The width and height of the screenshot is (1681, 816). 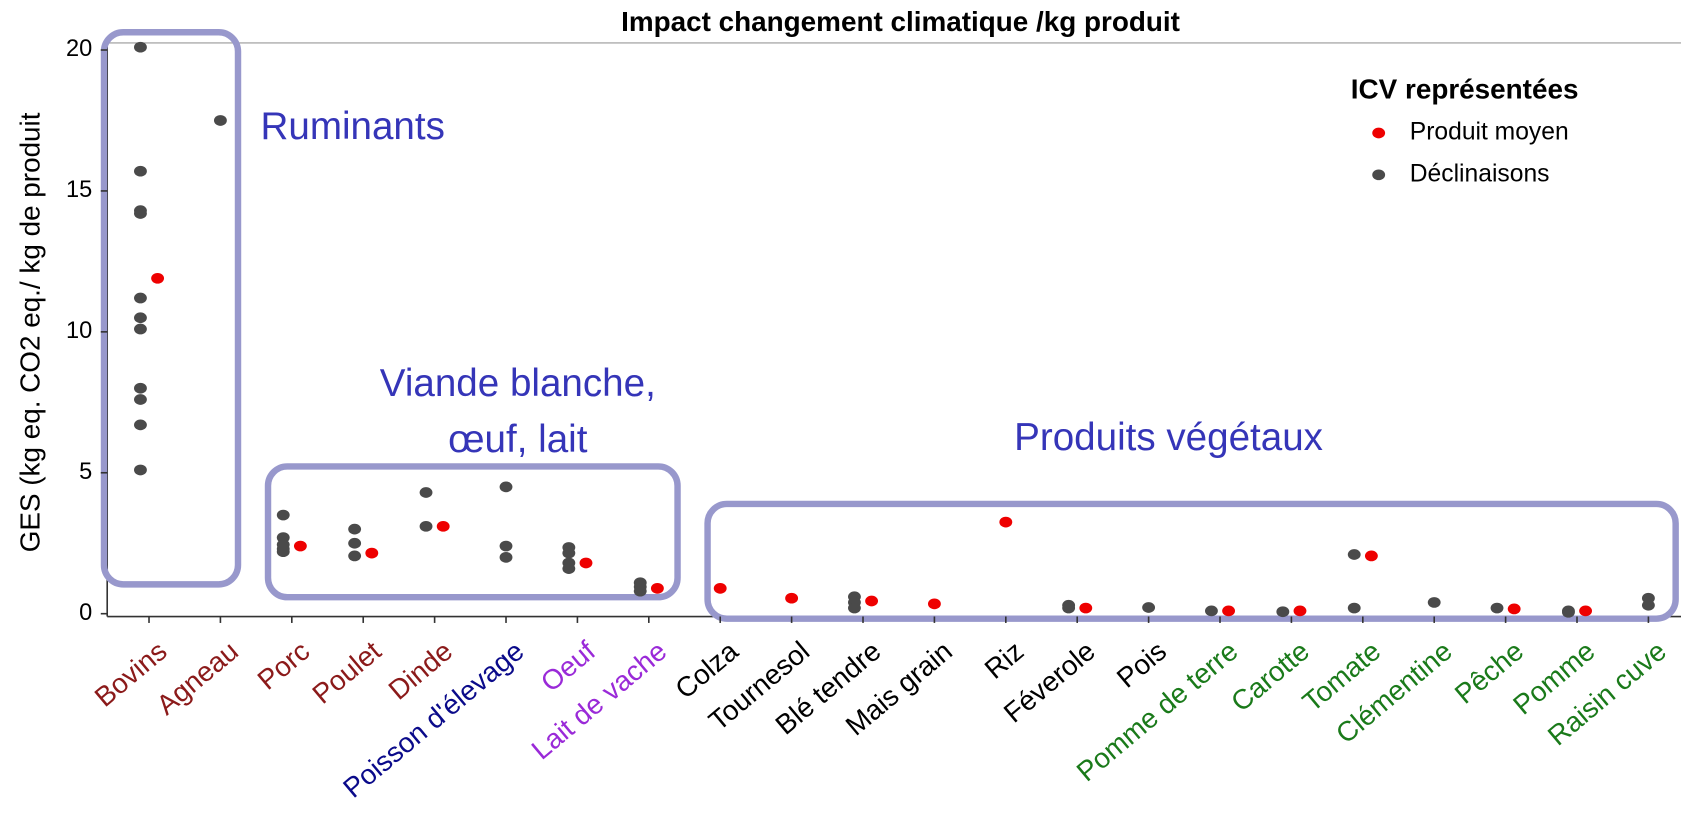 What do you see at coordinates (79, 189) in the screenshot?
I see `y-tick-label: 15` at bounding box center [79, 189].